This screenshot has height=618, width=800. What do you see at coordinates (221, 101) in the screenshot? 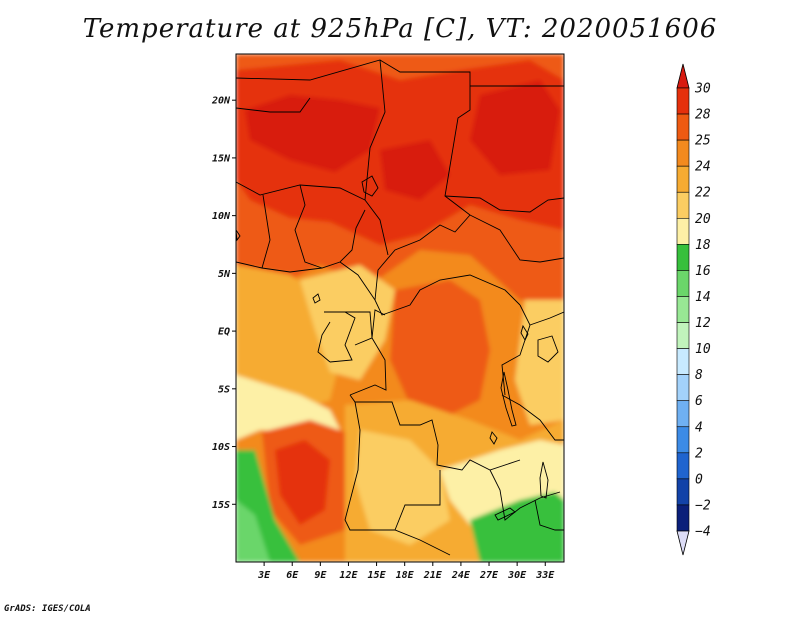
I see `lat-tick-label: 20N` at bounding box center [221, 101].